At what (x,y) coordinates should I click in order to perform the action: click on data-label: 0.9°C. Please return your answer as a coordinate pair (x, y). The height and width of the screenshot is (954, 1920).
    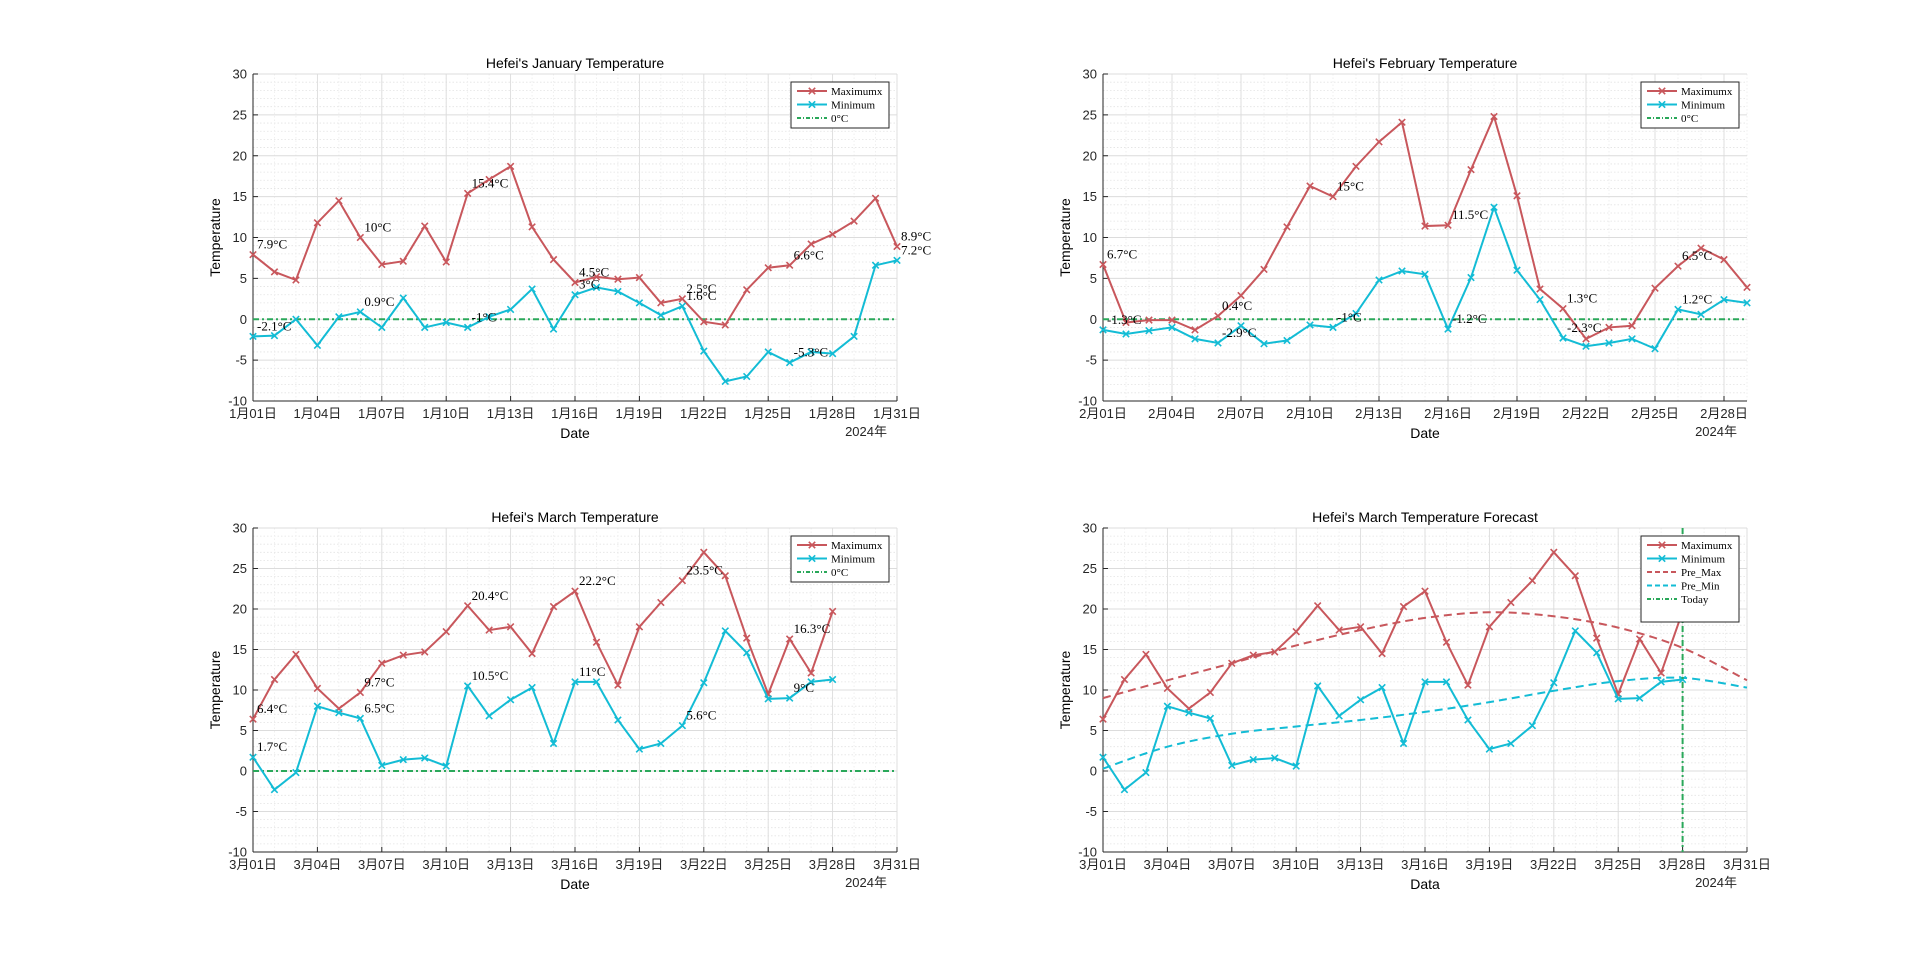
    Looking at the image, I should click on (379, 301).